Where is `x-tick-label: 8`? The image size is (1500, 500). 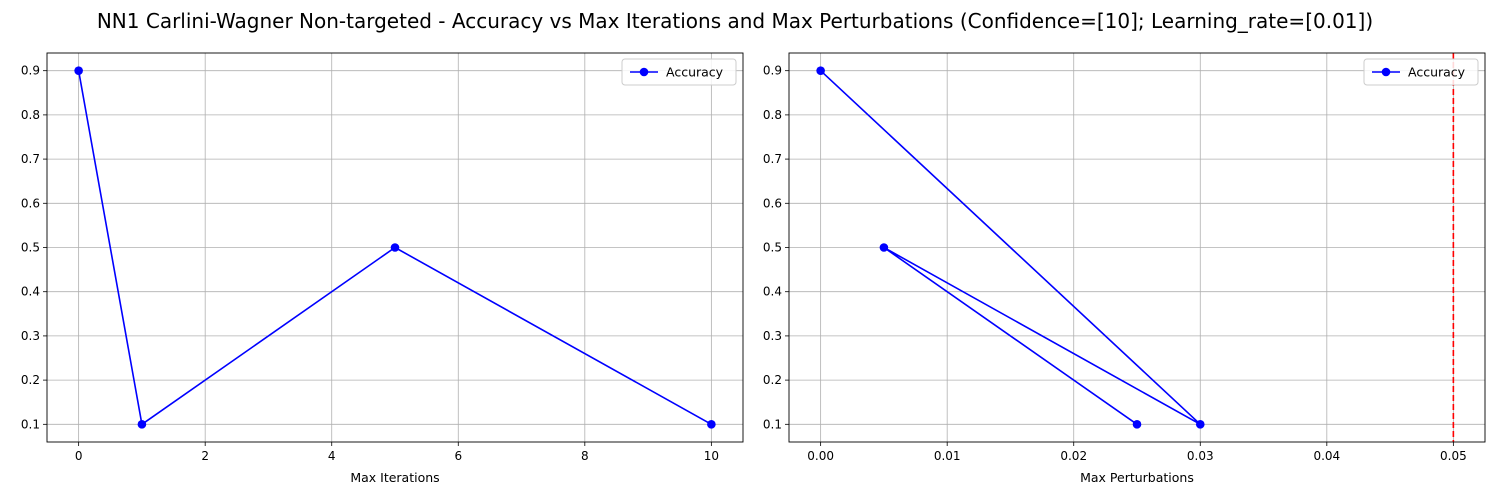 x-tick-label: 8 is located at coordinates (585, 456).